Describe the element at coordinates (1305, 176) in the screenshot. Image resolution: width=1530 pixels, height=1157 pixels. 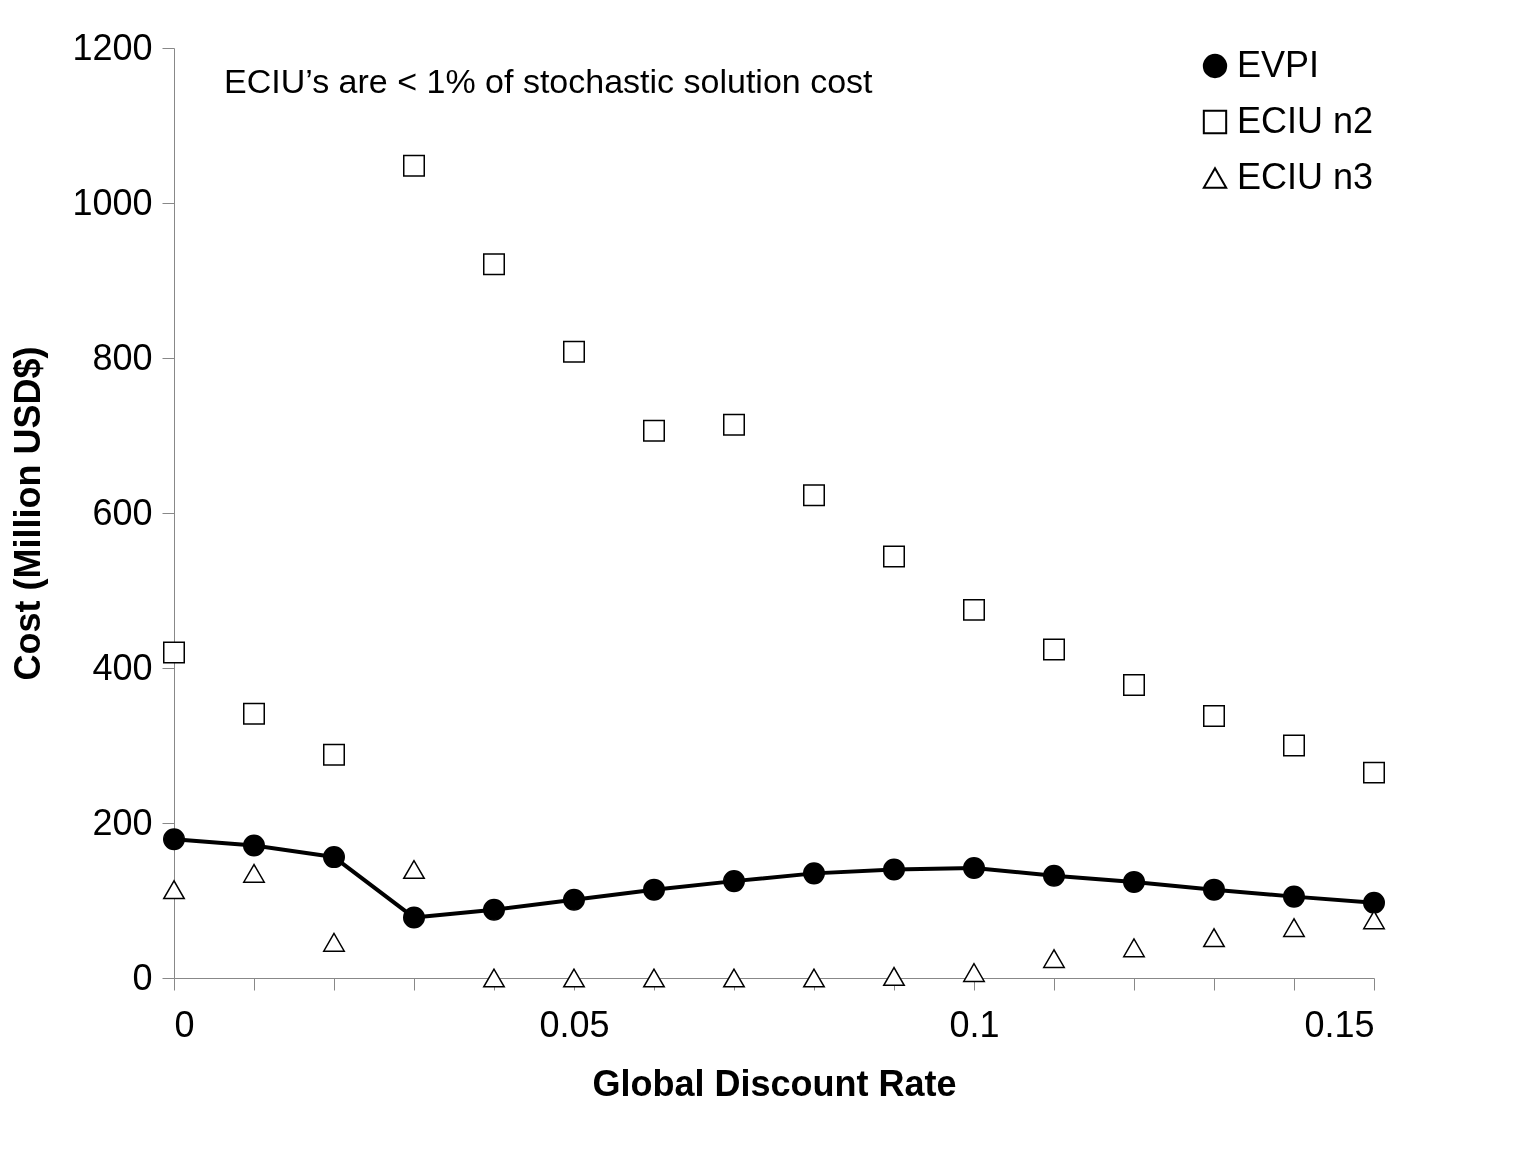
I see `legend-label: ECIU n3` at that location.